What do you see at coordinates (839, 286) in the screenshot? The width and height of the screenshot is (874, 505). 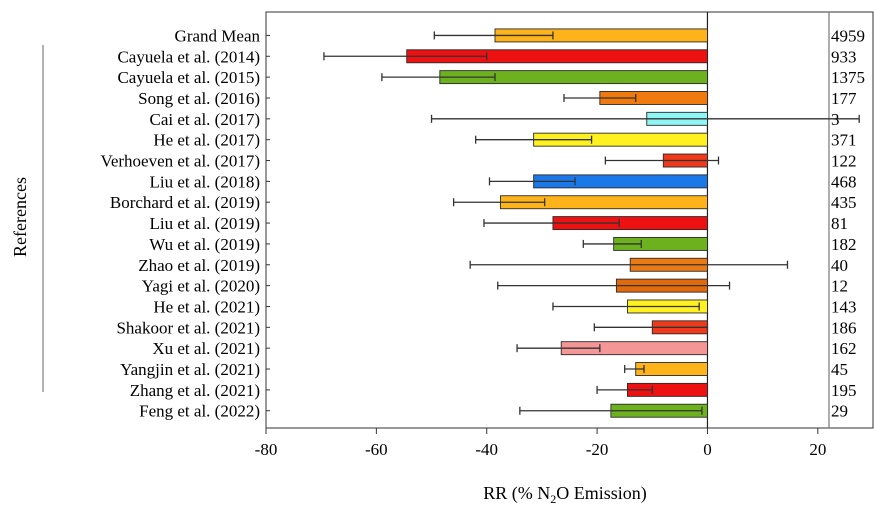 I see `sample-size-label: 12` at bounding box center [839, 286].